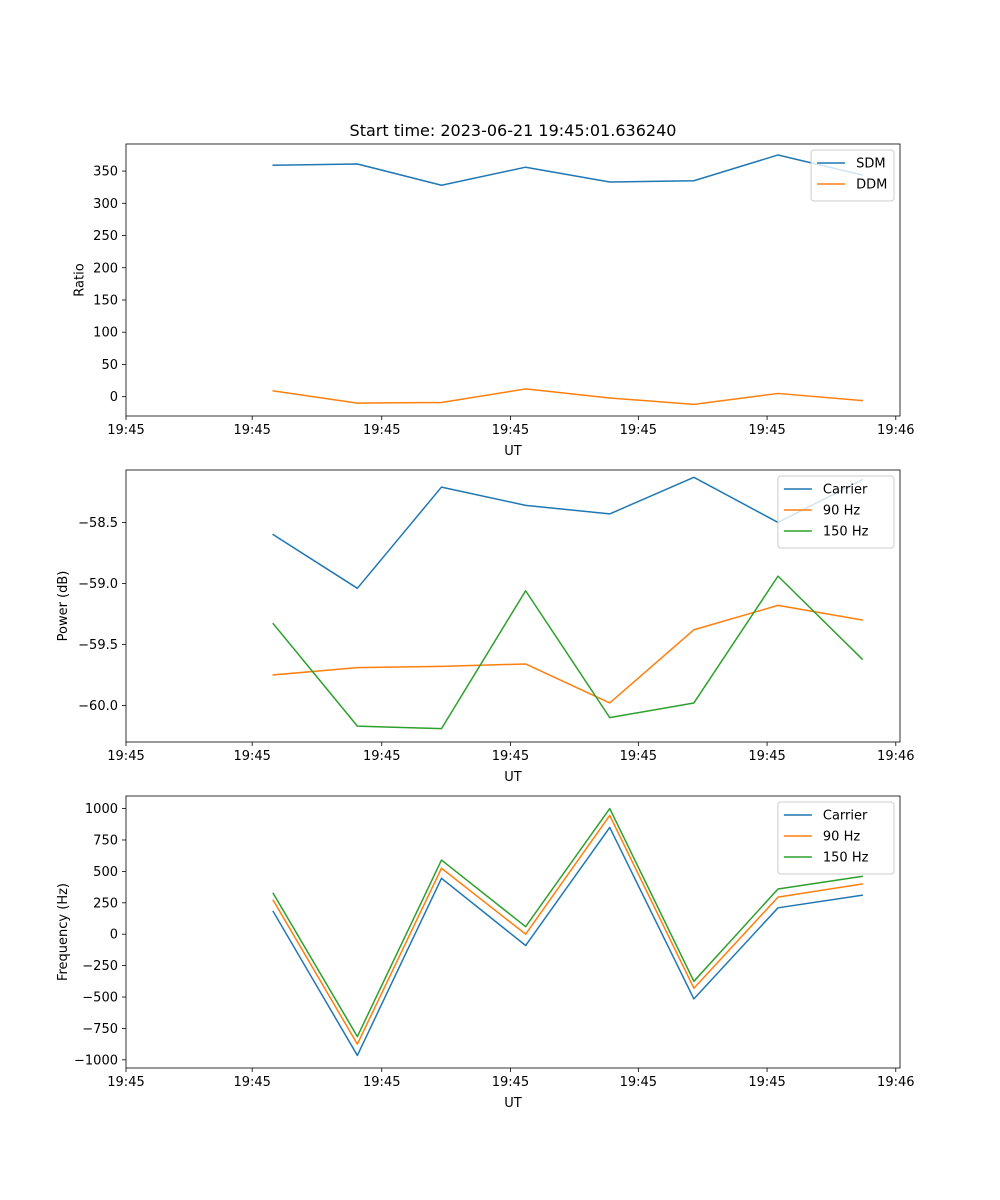 The image size is (1000, 1200). I want to click on x-axis-label-frequency: UT, so click(513, 1103).